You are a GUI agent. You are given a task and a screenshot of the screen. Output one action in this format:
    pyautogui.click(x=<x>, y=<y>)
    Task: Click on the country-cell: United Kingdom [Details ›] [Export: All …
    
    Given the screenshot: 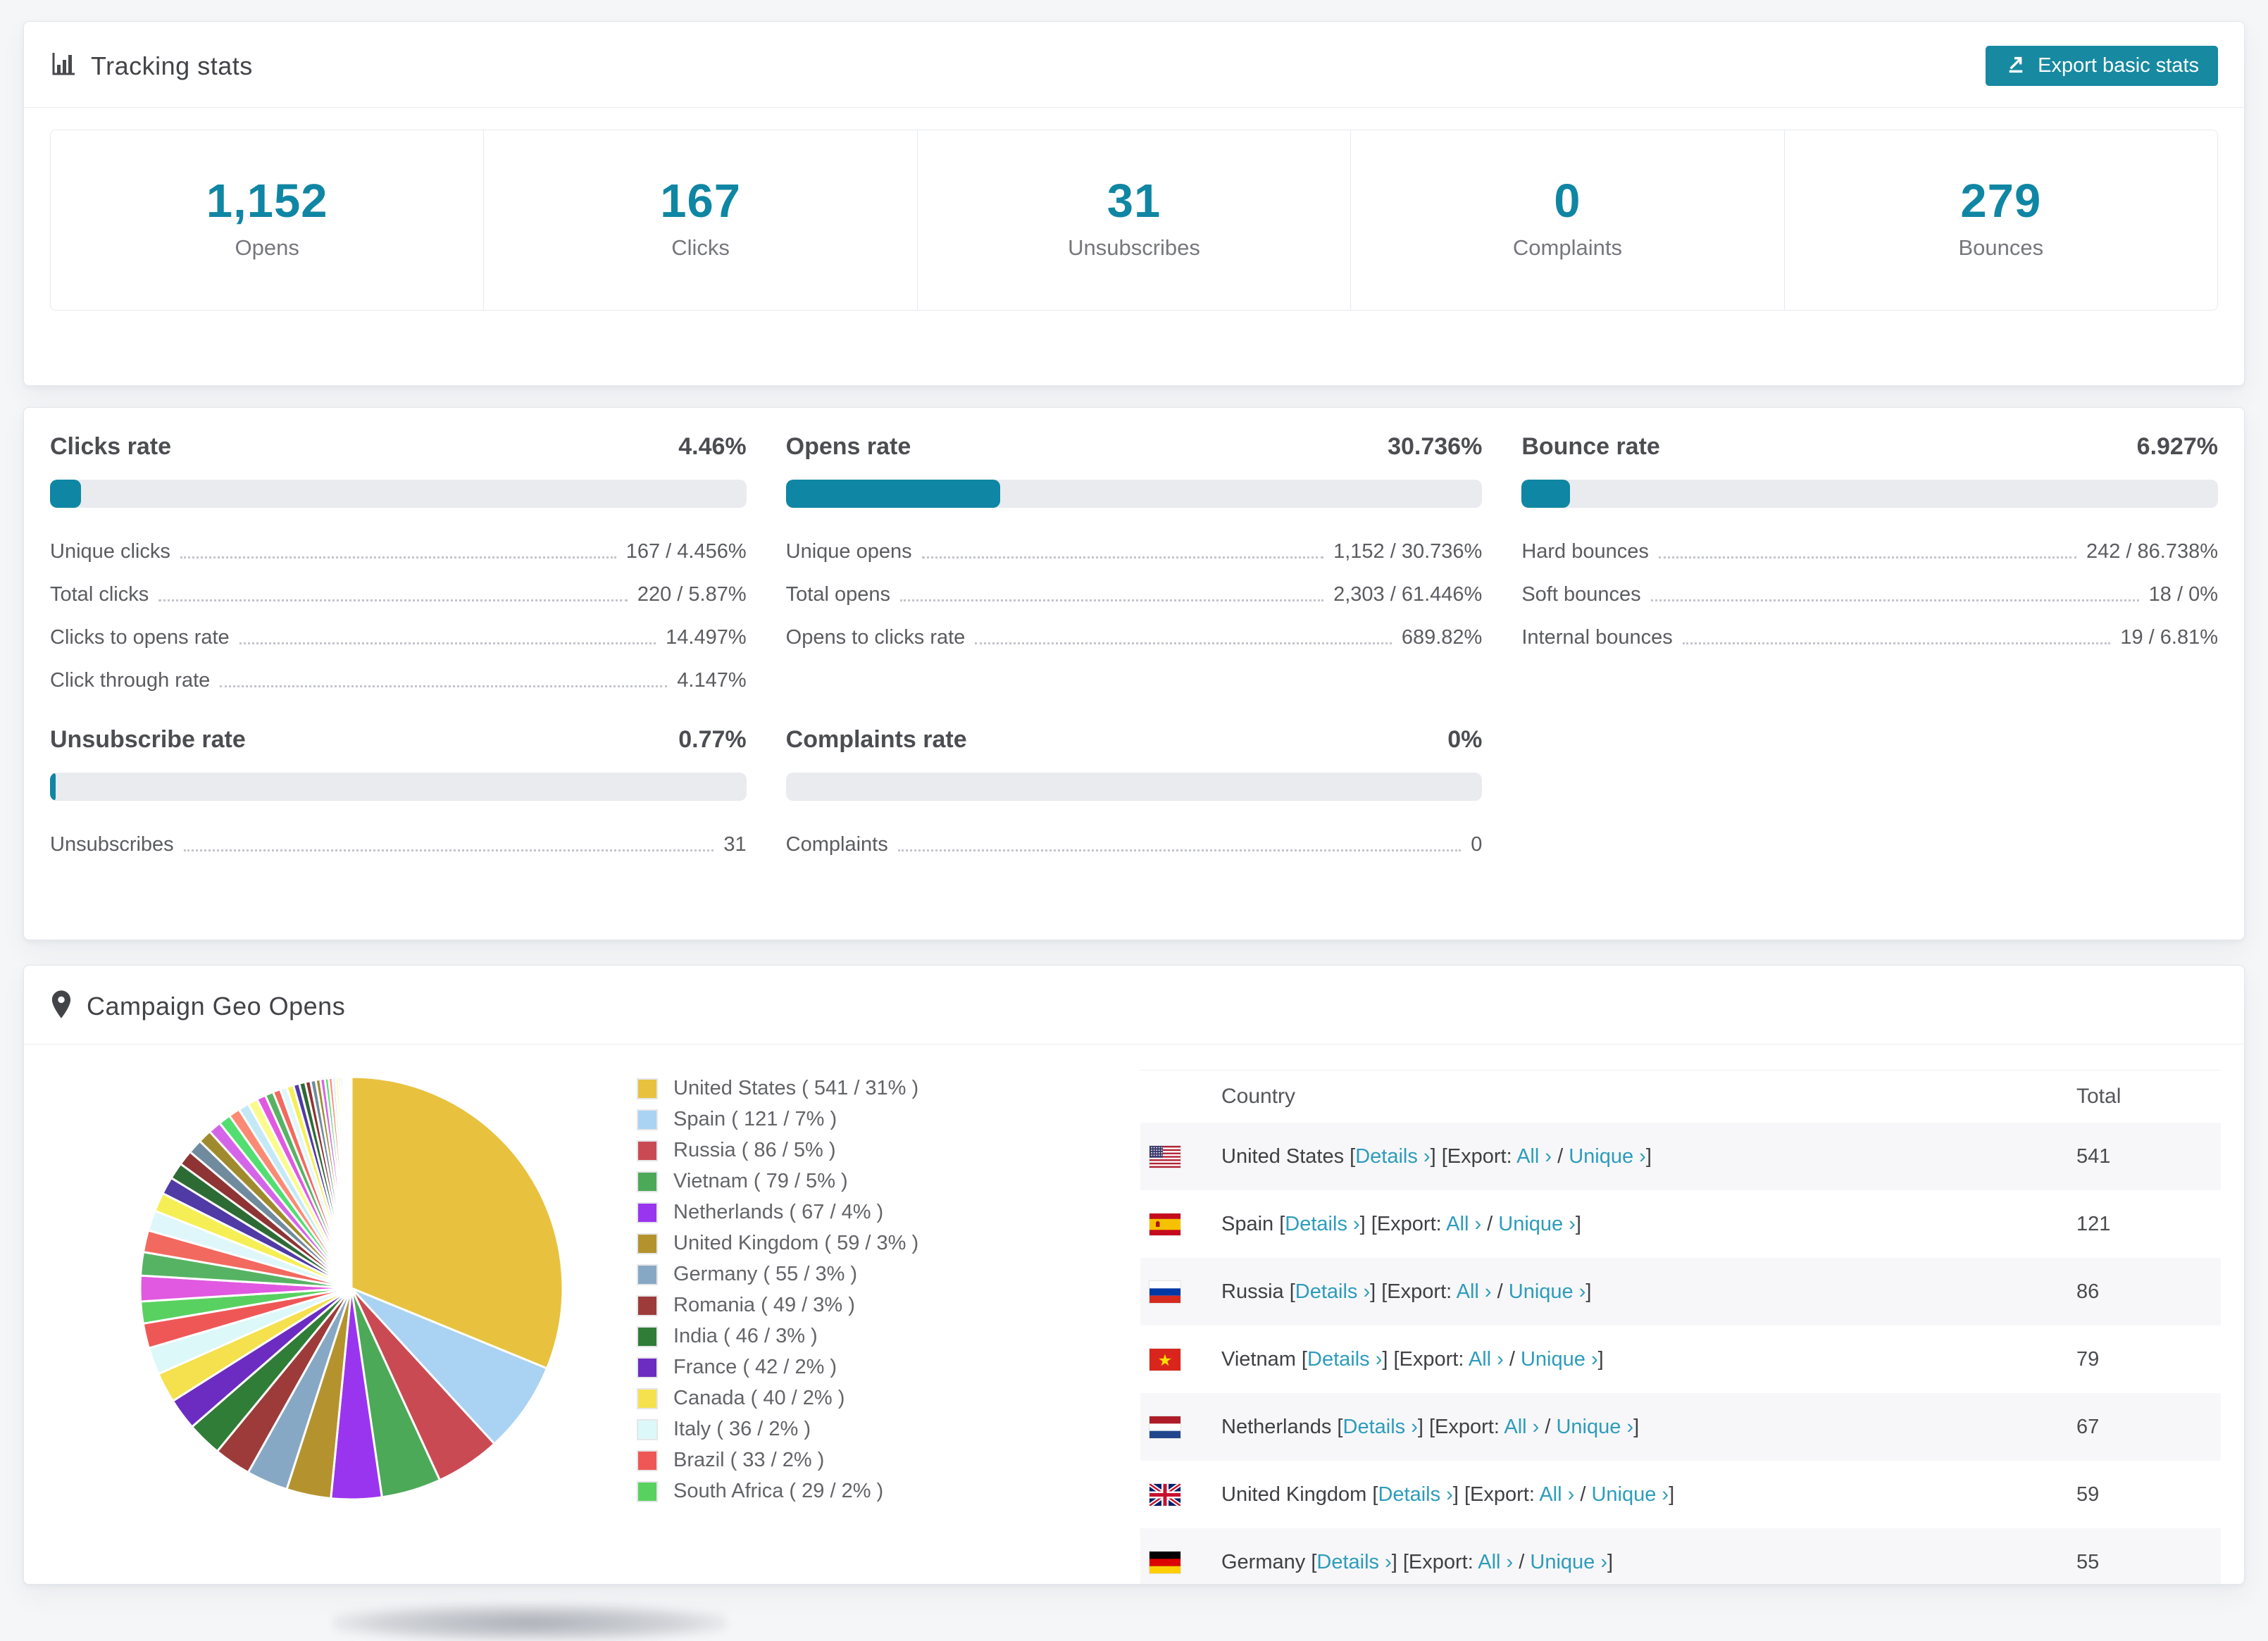 What is the action you would take?
    pyautogui.click(x=1649, y=1494)
    